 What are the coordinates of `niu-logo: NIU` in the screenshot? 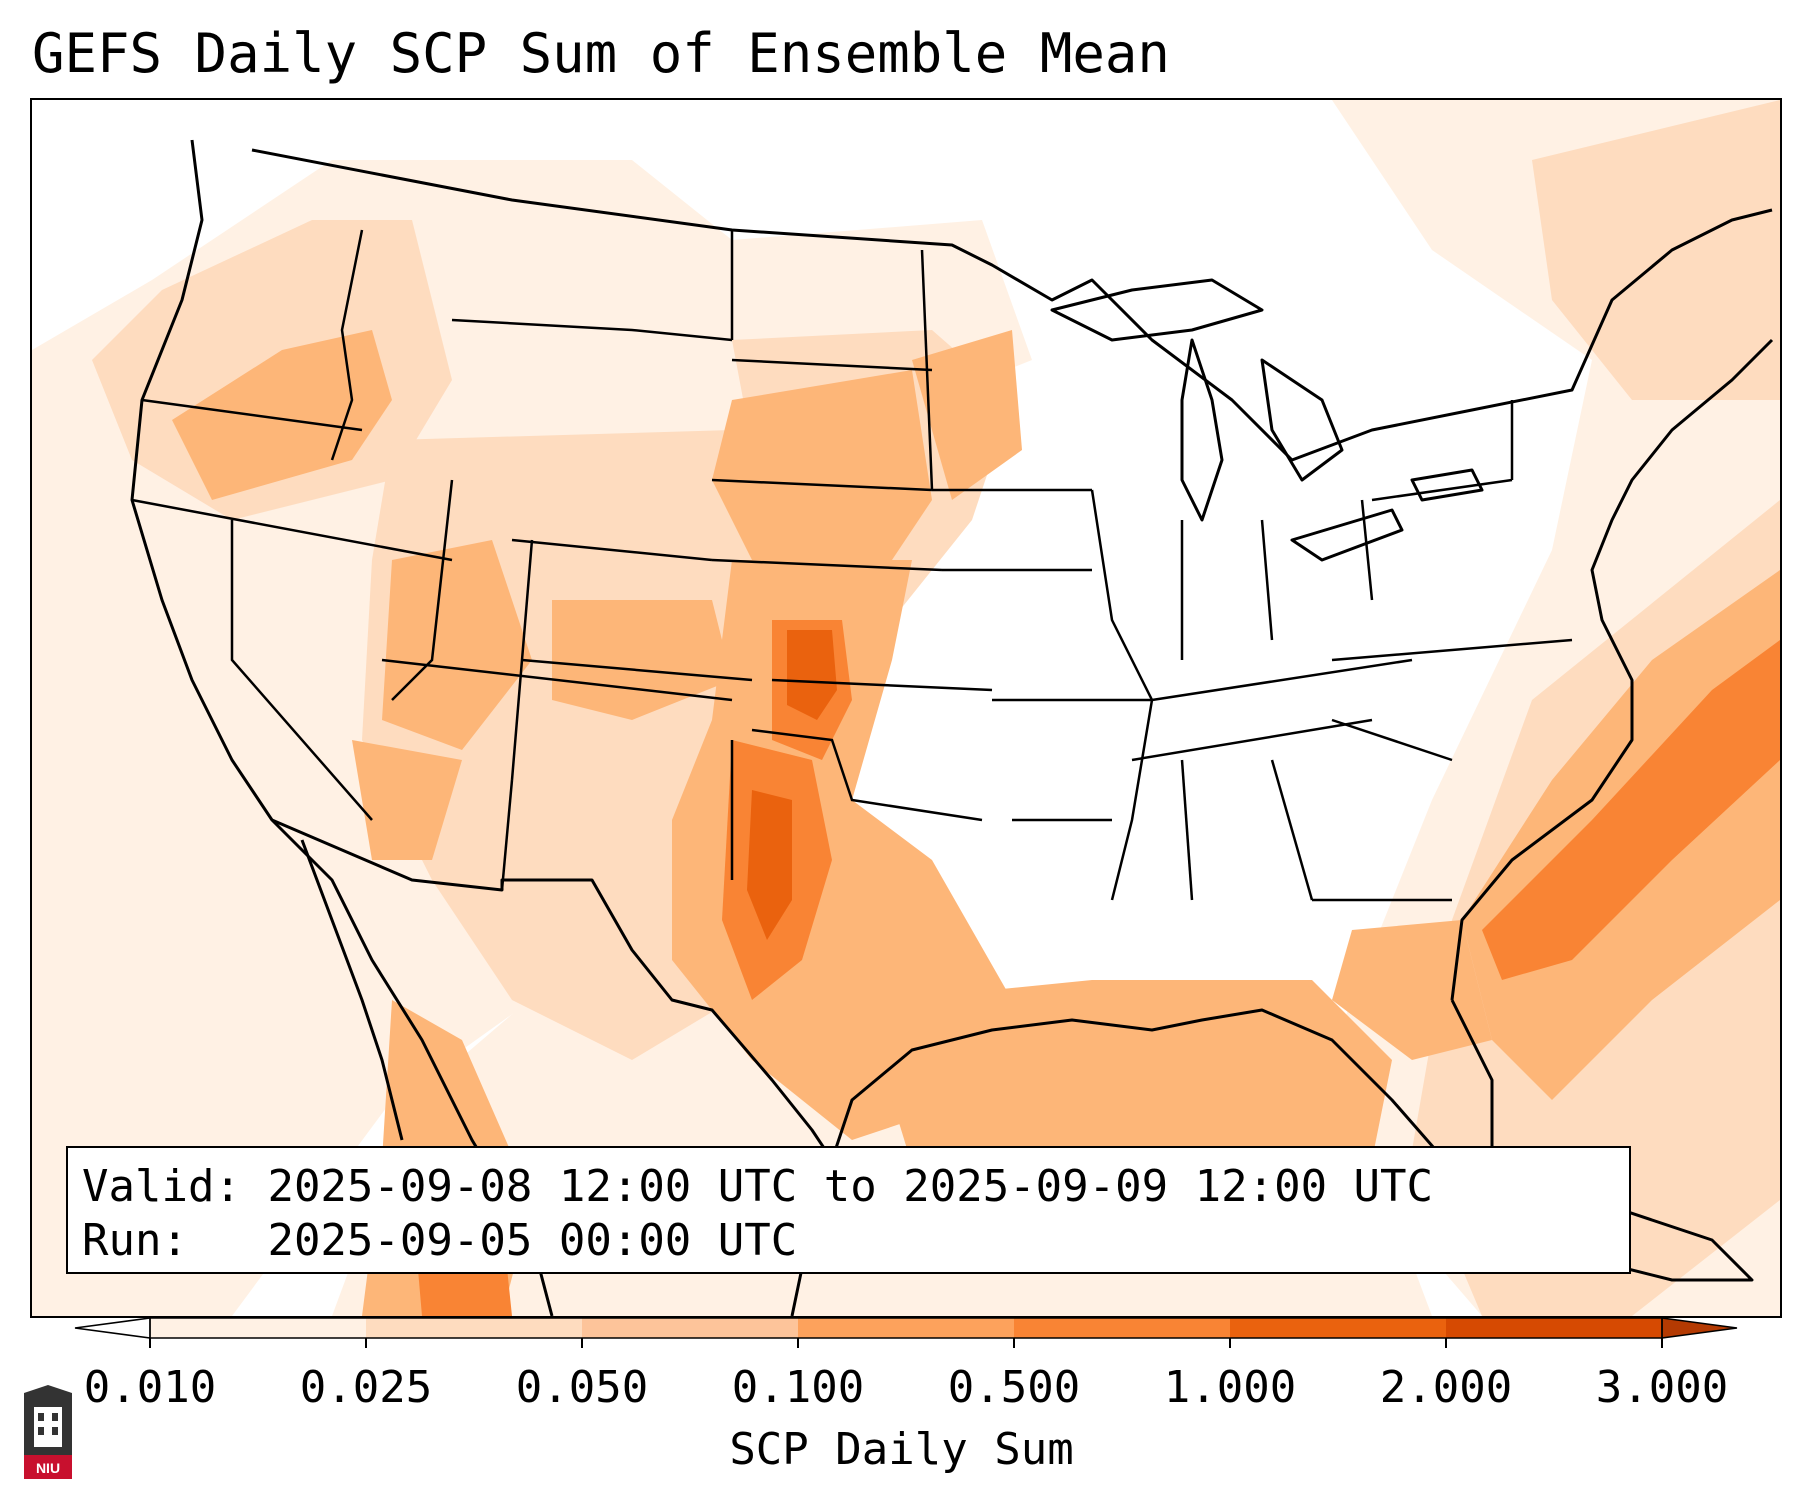 It's located at (48, 1433).